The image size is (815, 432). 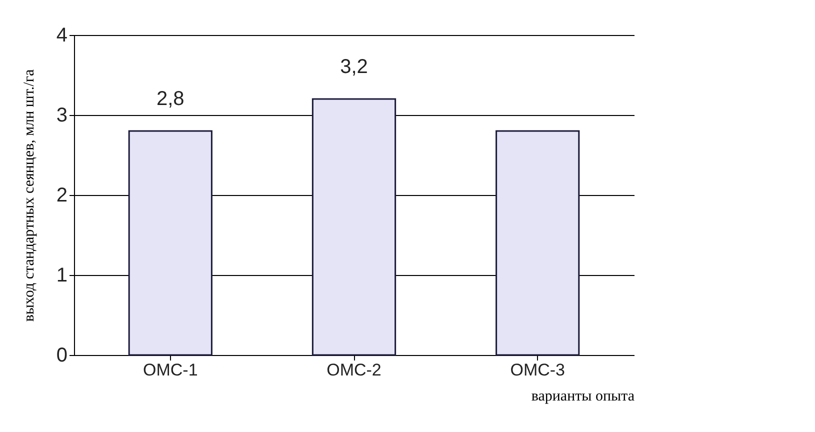 What do you see at coordinates (583, 396) in the screenshot?
I see `x-axis-title: варианты опыта` at bounding box center [583, 396].